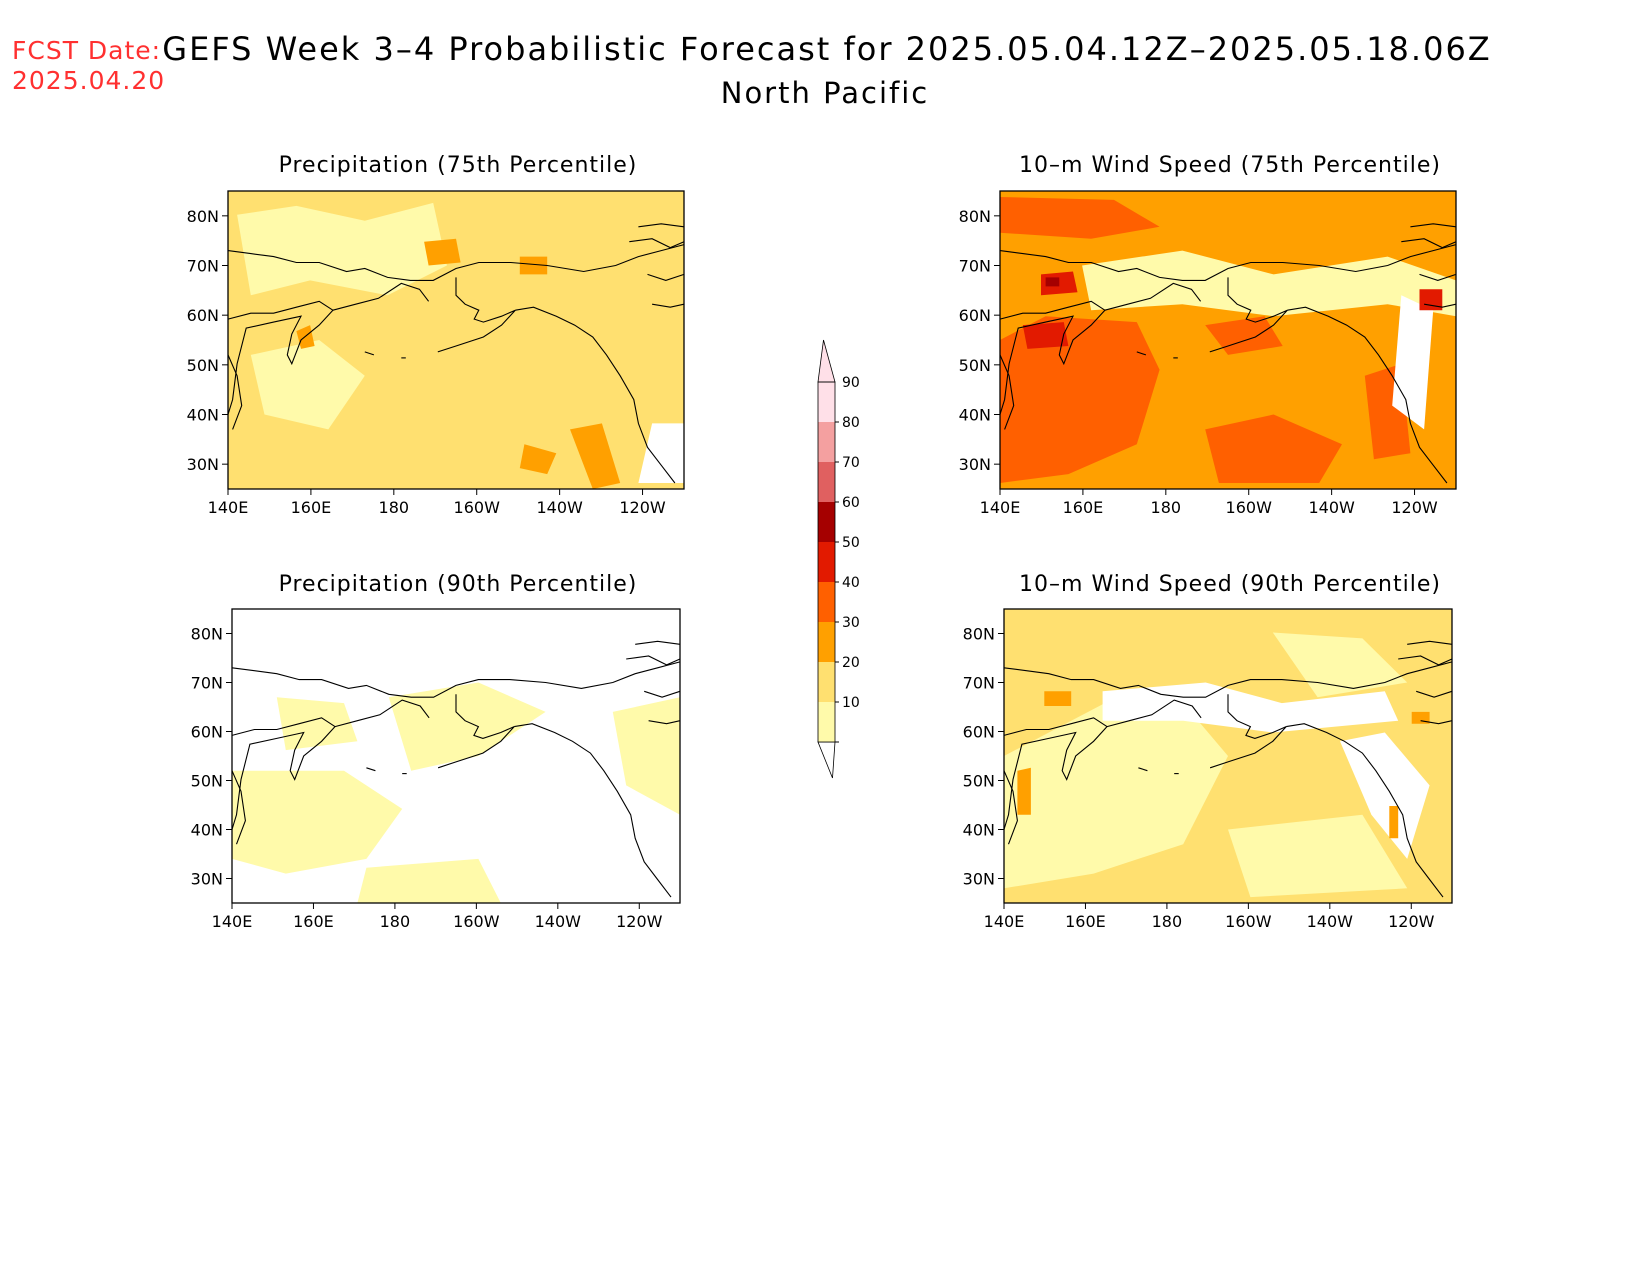 This screenshot has height=1275, width=1650. What do you see at coordinates (851, 623) in the screenshot?
I see `colorbar-label: 30` at bounding box center [851, 623].